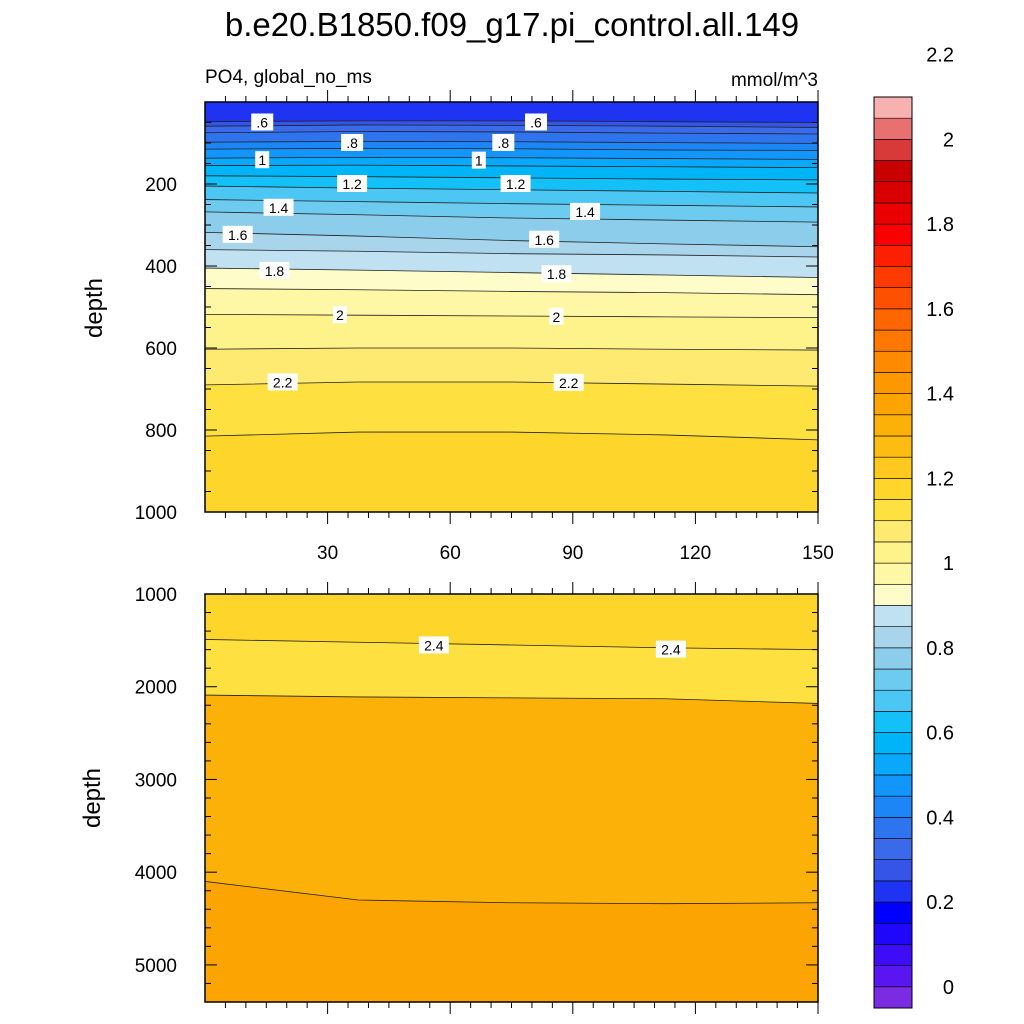  What do you see at coordinates (948, 140) in the screenshot?
I see `colorbar-tick-label: 2` at bounding box center [948, 140].